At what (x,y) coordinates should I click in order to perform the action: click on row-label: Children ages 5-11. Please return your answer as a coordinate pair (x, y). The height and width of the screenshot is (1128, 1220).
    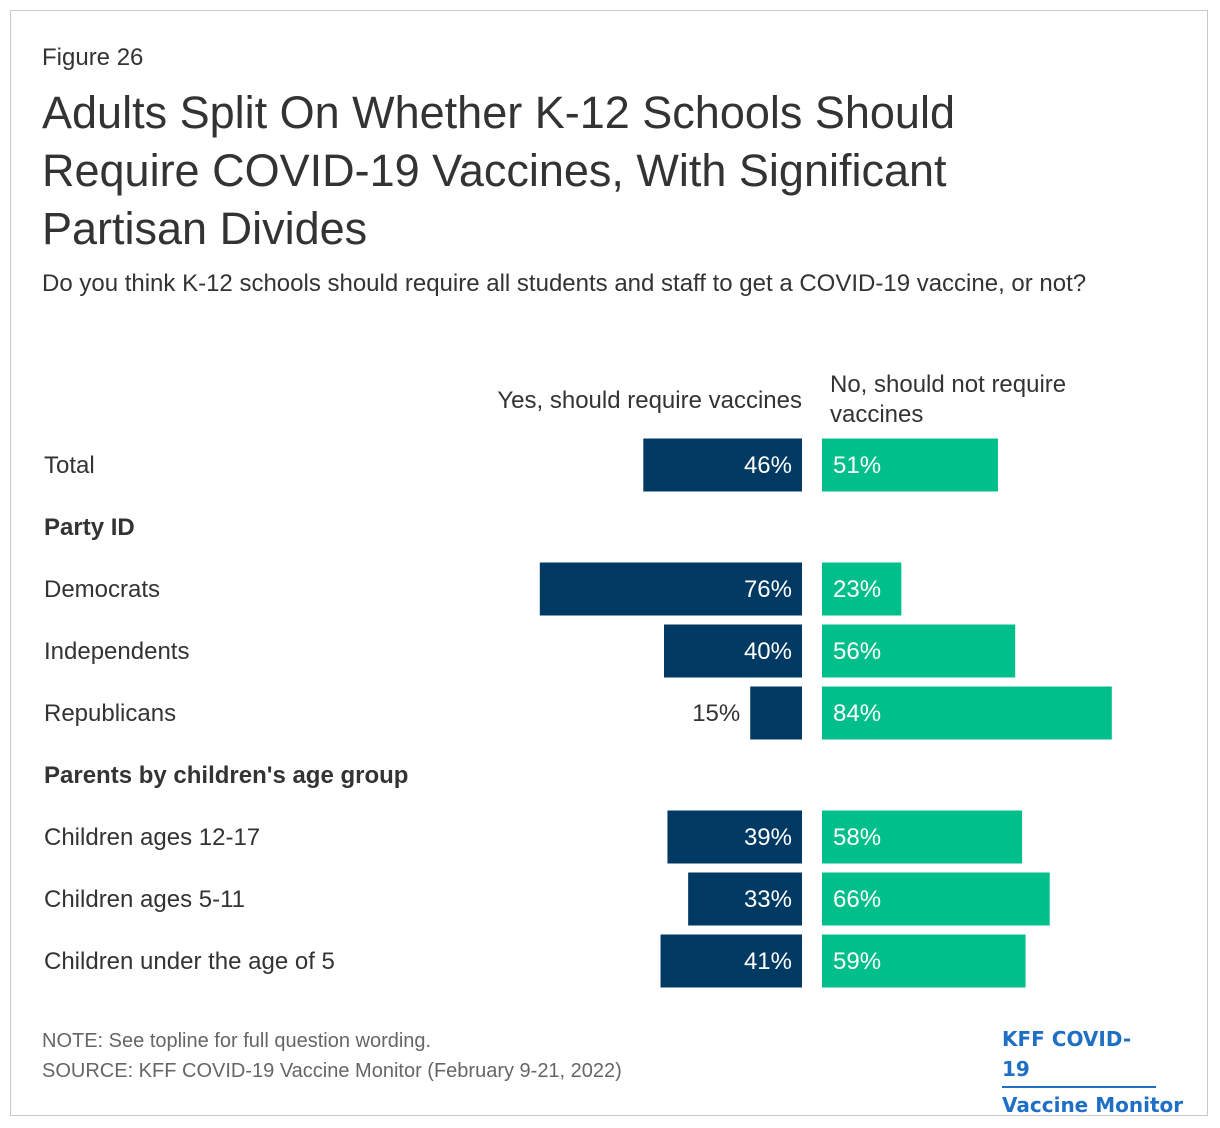
    Looking at the image, I should click on (144, 899).